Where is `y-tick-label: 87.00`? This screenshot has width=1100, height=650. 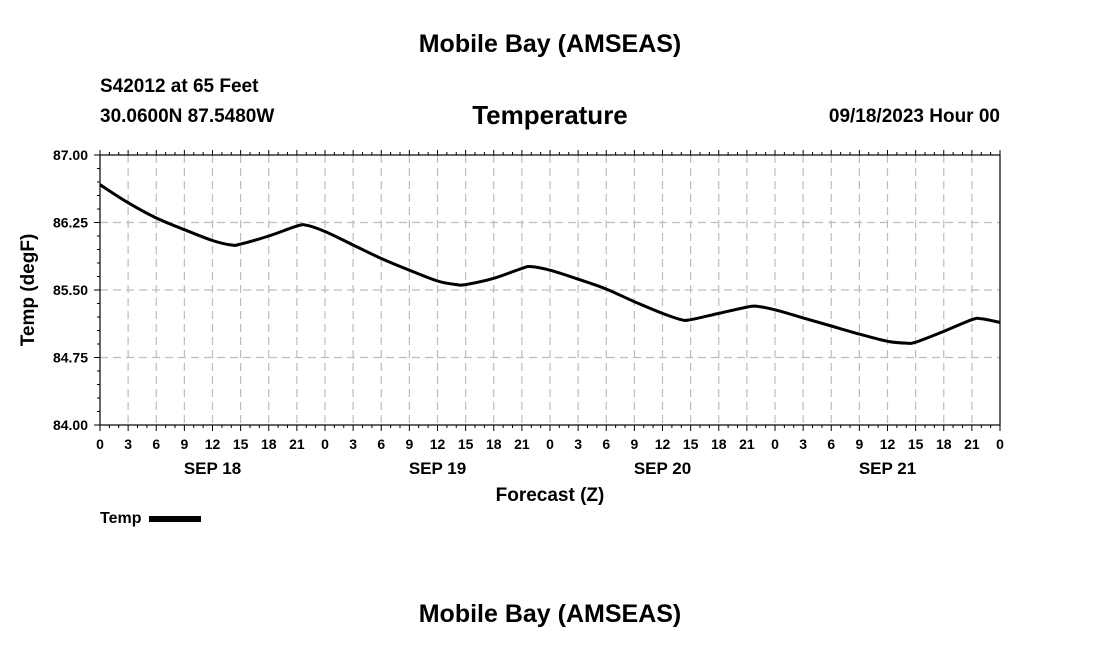
y-tick-label: 87.00 is located at coordinates (70, 155).